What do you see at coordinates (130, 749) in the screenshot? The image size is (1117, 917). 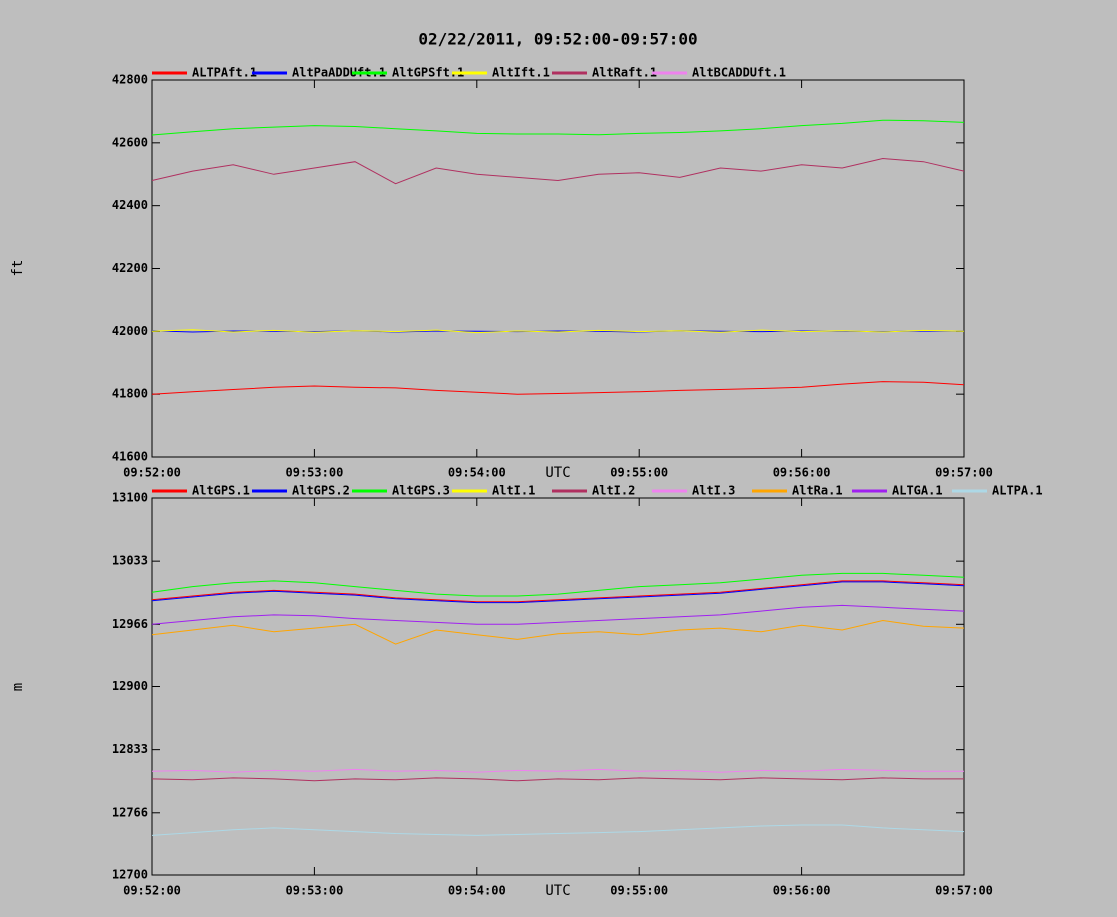 I see `y-tick-label: 12833` at bounding box center [130, 749].